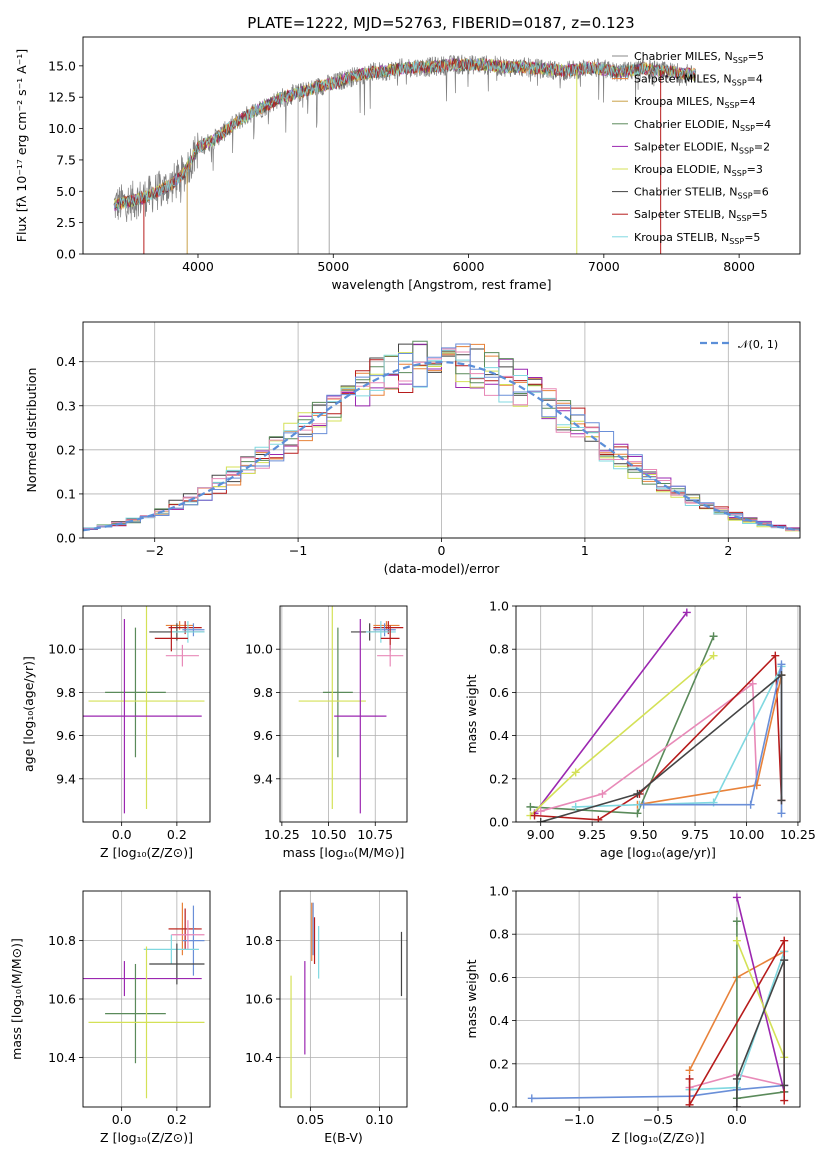 The height and width of the screenshot is (1170, 819). What do you see at coordinates (762, 146) in the screenshot?
I see `legend-entry-count: =2` at bounding box center [762, 146].